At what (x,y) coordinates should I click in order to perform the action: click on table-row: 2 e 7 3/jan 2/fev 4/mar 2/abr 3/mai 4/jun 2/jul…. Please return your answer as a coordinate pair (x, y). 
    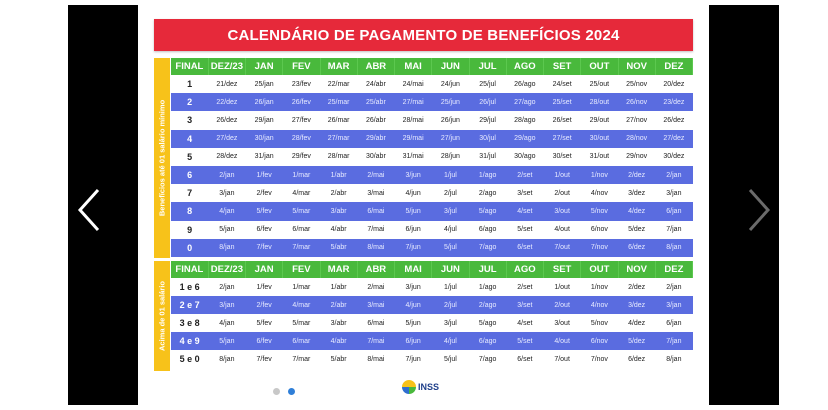
    Looking at the image, I should click on (432, 305).